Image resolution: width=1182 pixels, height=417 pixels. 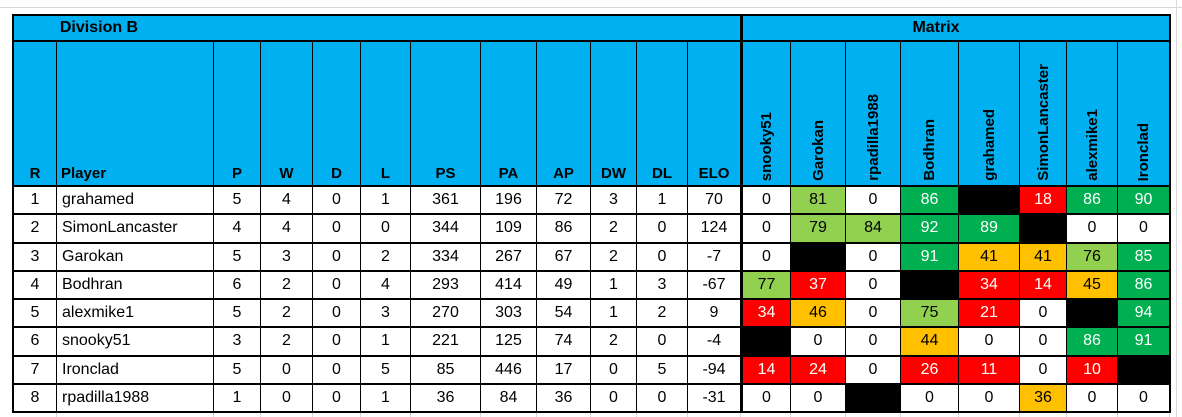 What do you see at coordinates (662, 284) in the screenshot?
I see `cell-dl: 3` at bounding box center [662, 284].